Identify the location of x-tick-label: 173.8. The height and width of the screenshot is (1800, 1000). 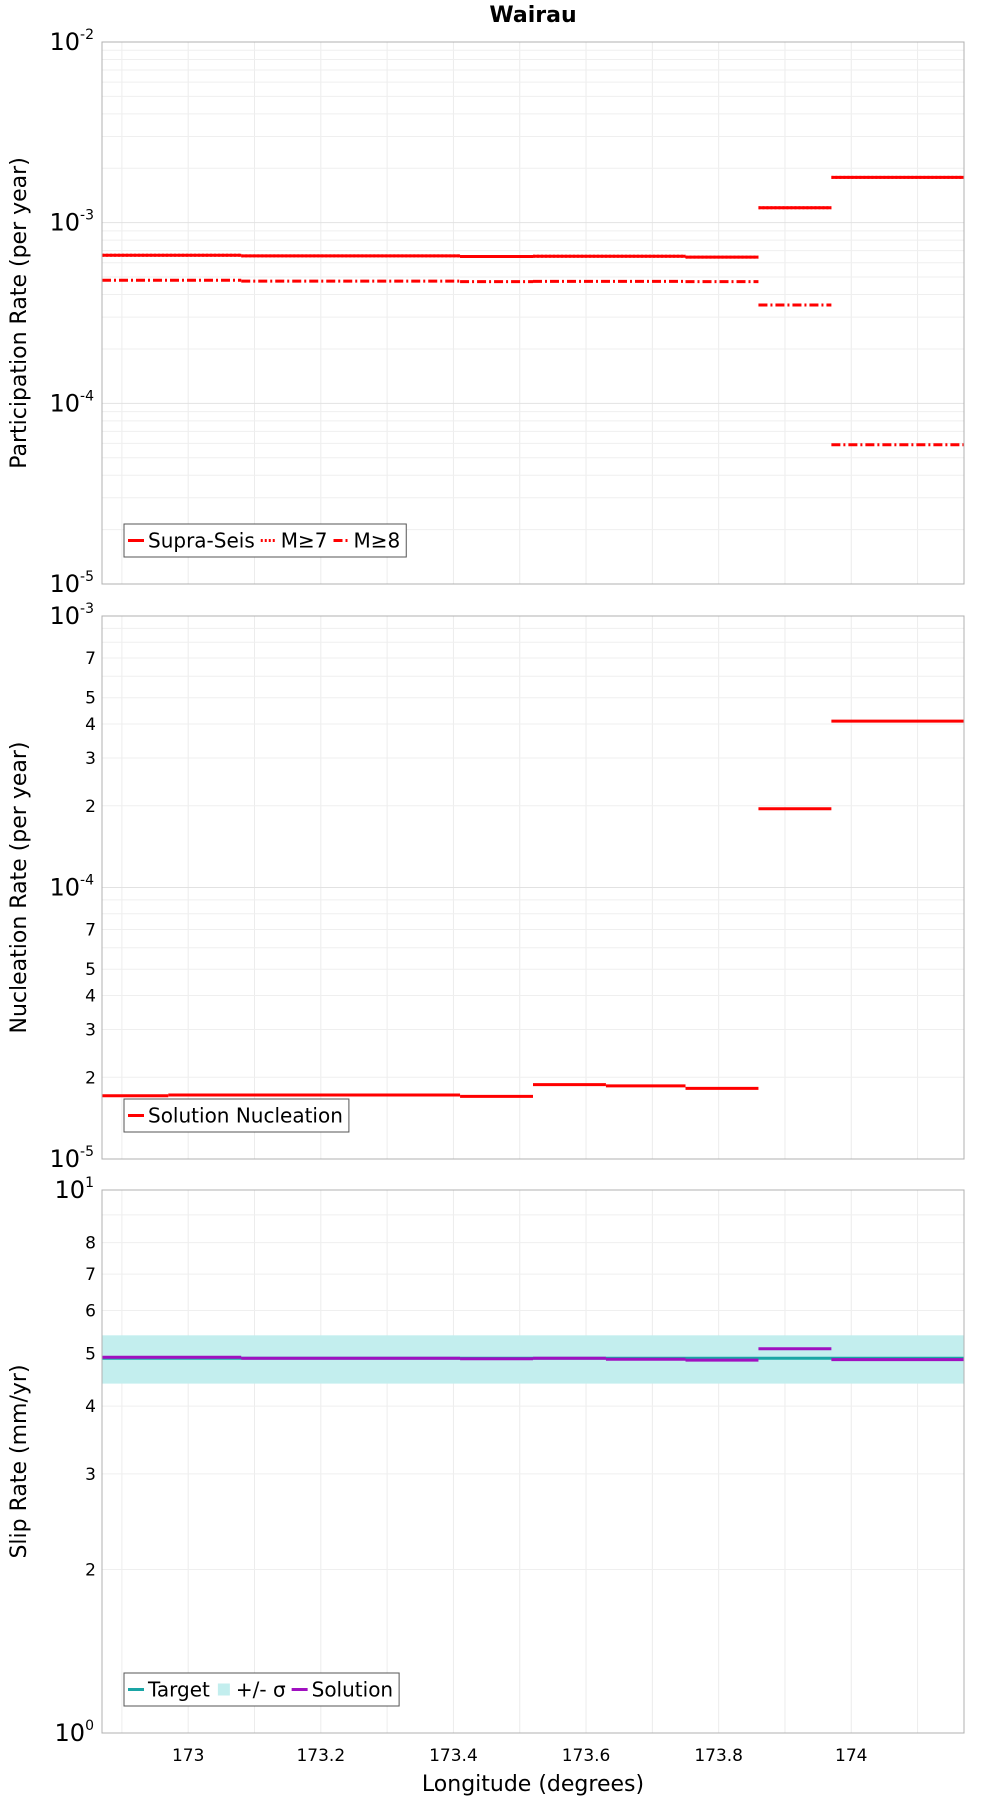
(718, 1756).